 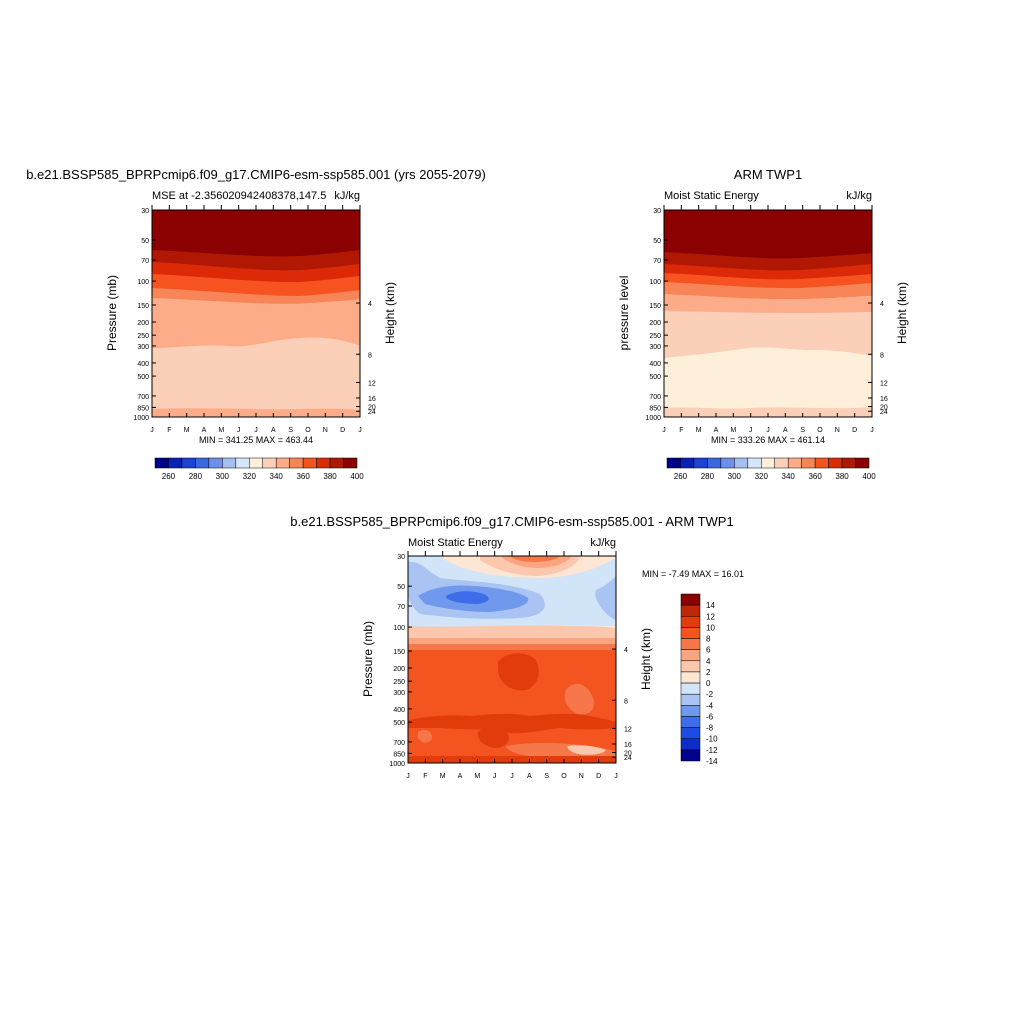 I want to click on month-tick-label: N, so click(x=325, y=430).